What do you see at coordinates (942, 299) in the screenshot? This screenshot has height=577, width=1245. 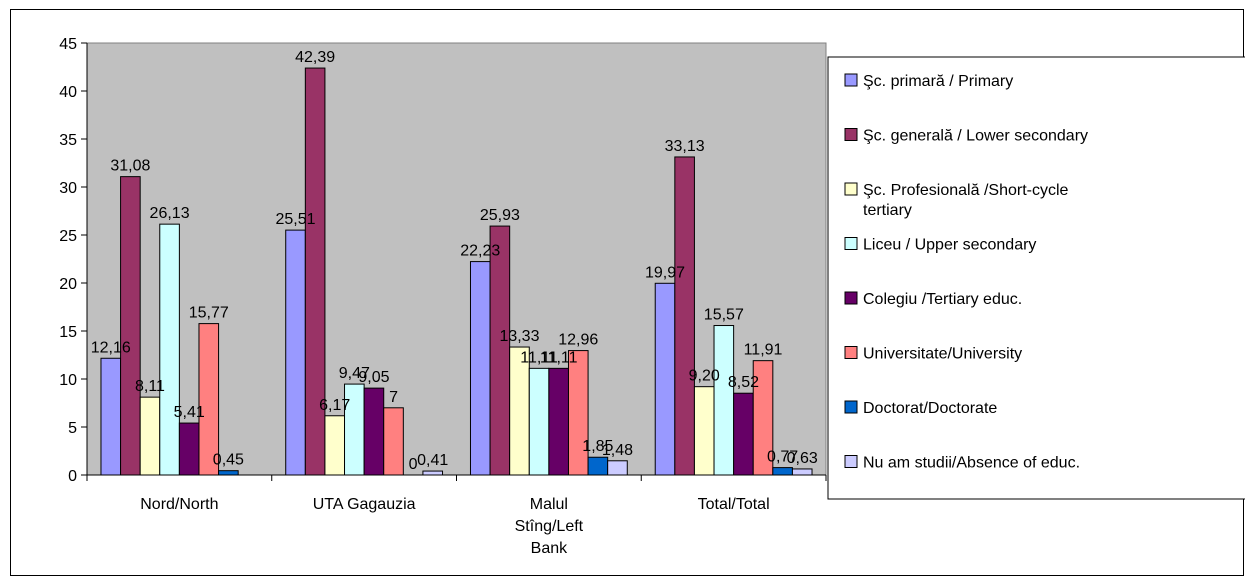 I see `legend-label: Colegiu /Tertiary educ.` at bounding box center [942, 299].